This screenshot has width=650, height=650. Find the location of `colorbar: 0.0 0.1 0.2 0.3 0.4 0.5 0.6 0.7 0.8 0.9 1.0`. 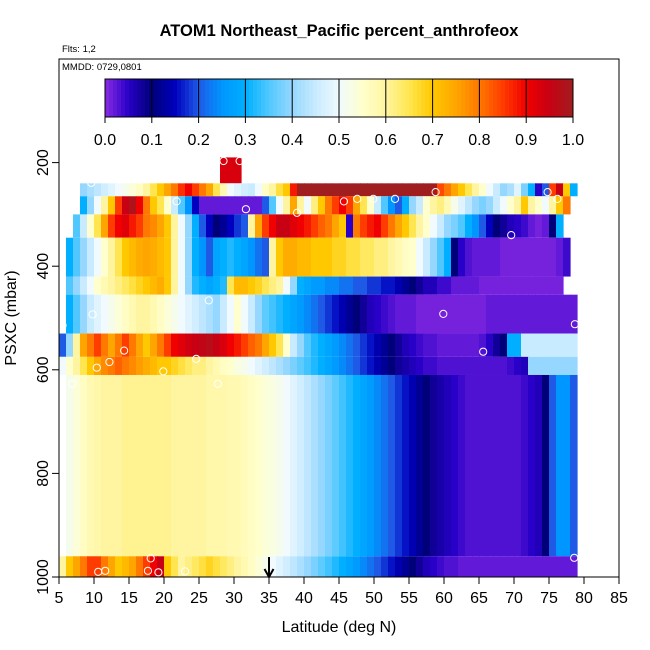

colorbar: 0.0 0.1 0.2 0.3 0.4 0.5 0.6 0.7 0.8 0.9 1.0 is located at coordinates (339, 113).